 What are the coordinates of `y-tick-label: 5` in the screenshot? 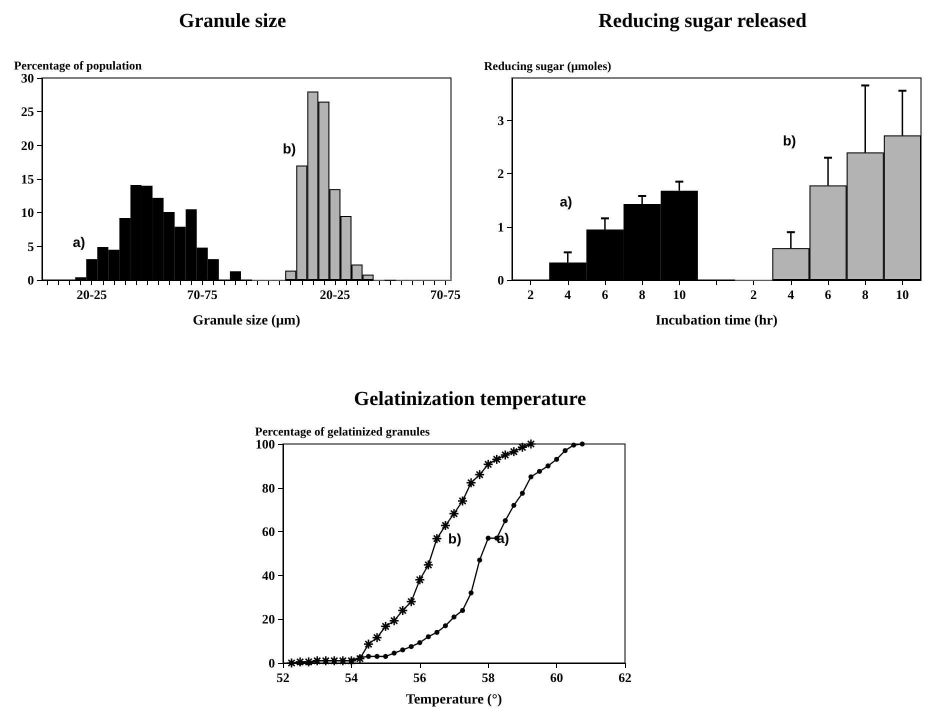 It's located at (31, 246).